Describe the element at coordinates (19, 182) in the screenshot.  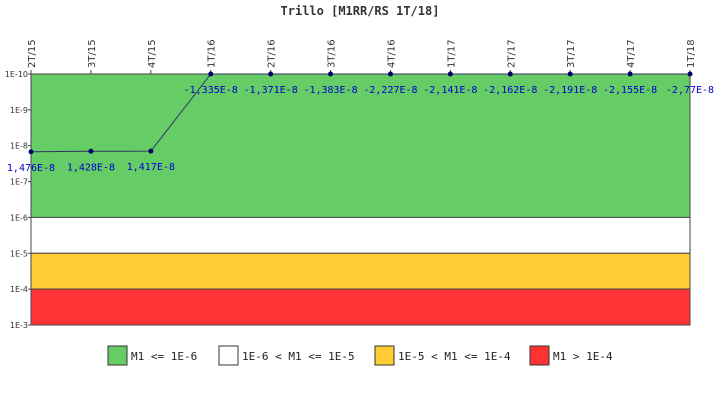
I see `y-tick-label: 1E-7` at that location.